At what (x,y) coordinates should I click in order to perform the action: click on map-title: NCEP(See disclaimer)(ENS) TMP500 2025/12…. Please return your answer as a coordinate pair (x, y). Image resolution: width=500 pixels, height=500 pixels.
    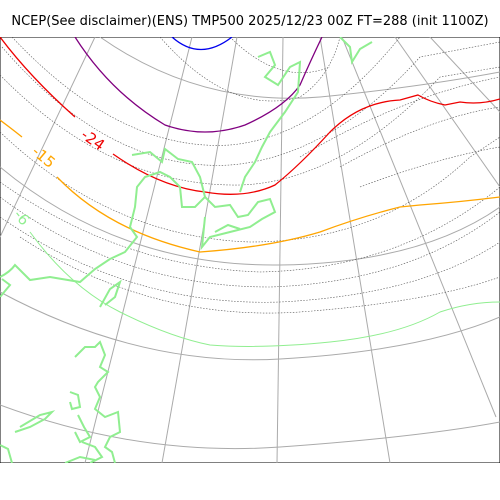
    Looking at the image, I should click on (250, 21).